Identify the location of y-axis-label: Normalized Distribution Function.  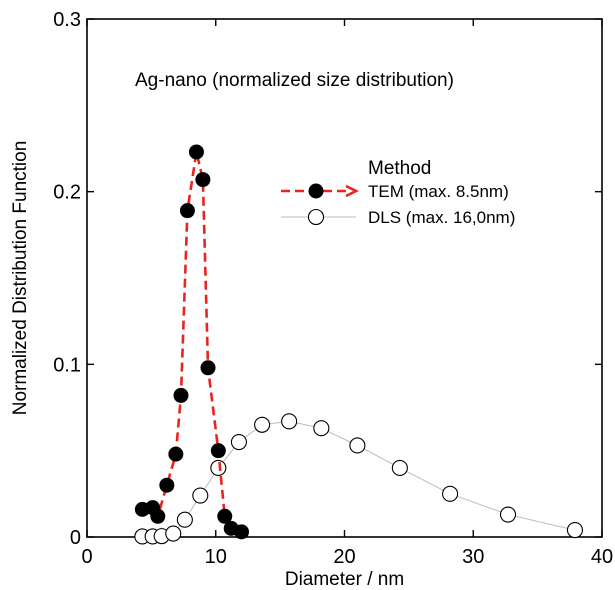
(20, 278).